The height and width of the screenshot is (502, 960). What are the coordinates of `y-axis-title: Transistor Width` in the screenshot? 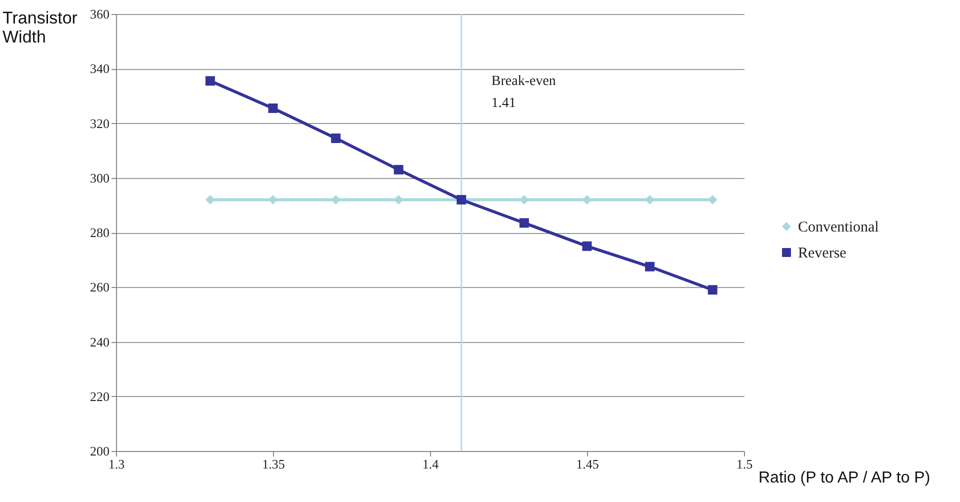 It's located at (40, 27).